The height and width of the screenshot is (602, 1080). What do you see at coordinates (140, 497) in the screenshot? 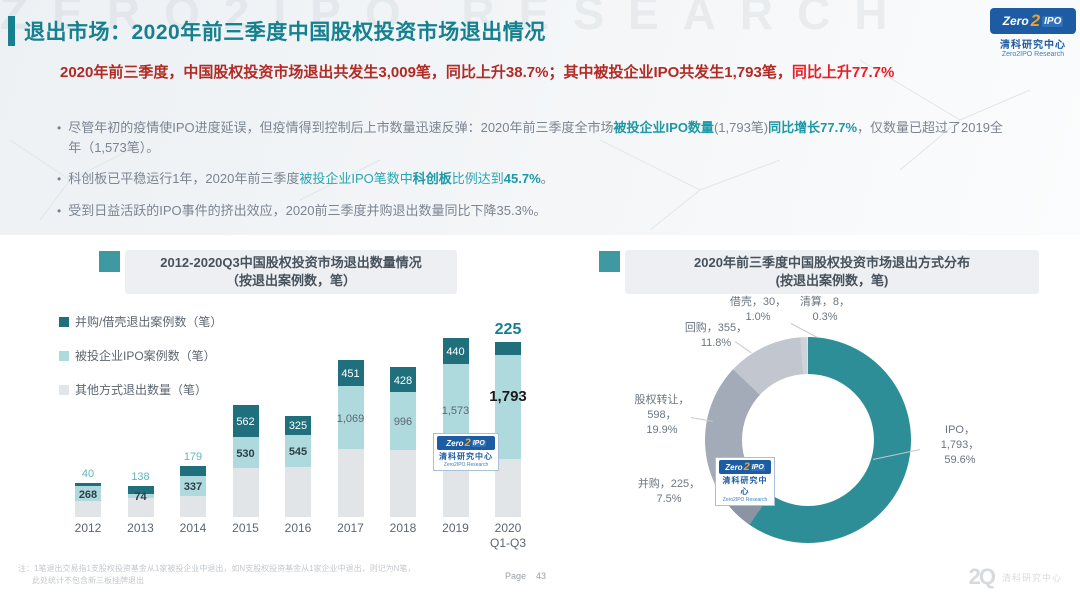
I see `ipo-value-label: 74` at bounding box center [140, 497].